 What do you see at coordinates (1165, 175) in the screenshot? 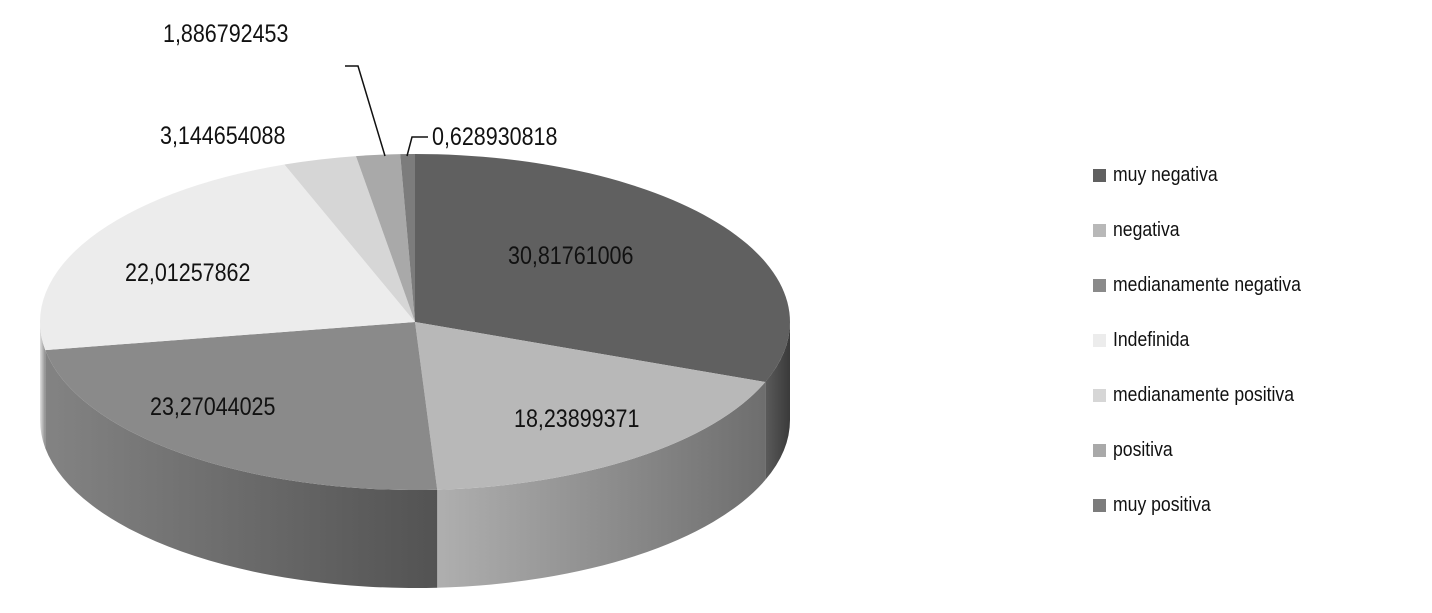
I see `legend-label: muy negativa` at bounding box center [1165, 175].